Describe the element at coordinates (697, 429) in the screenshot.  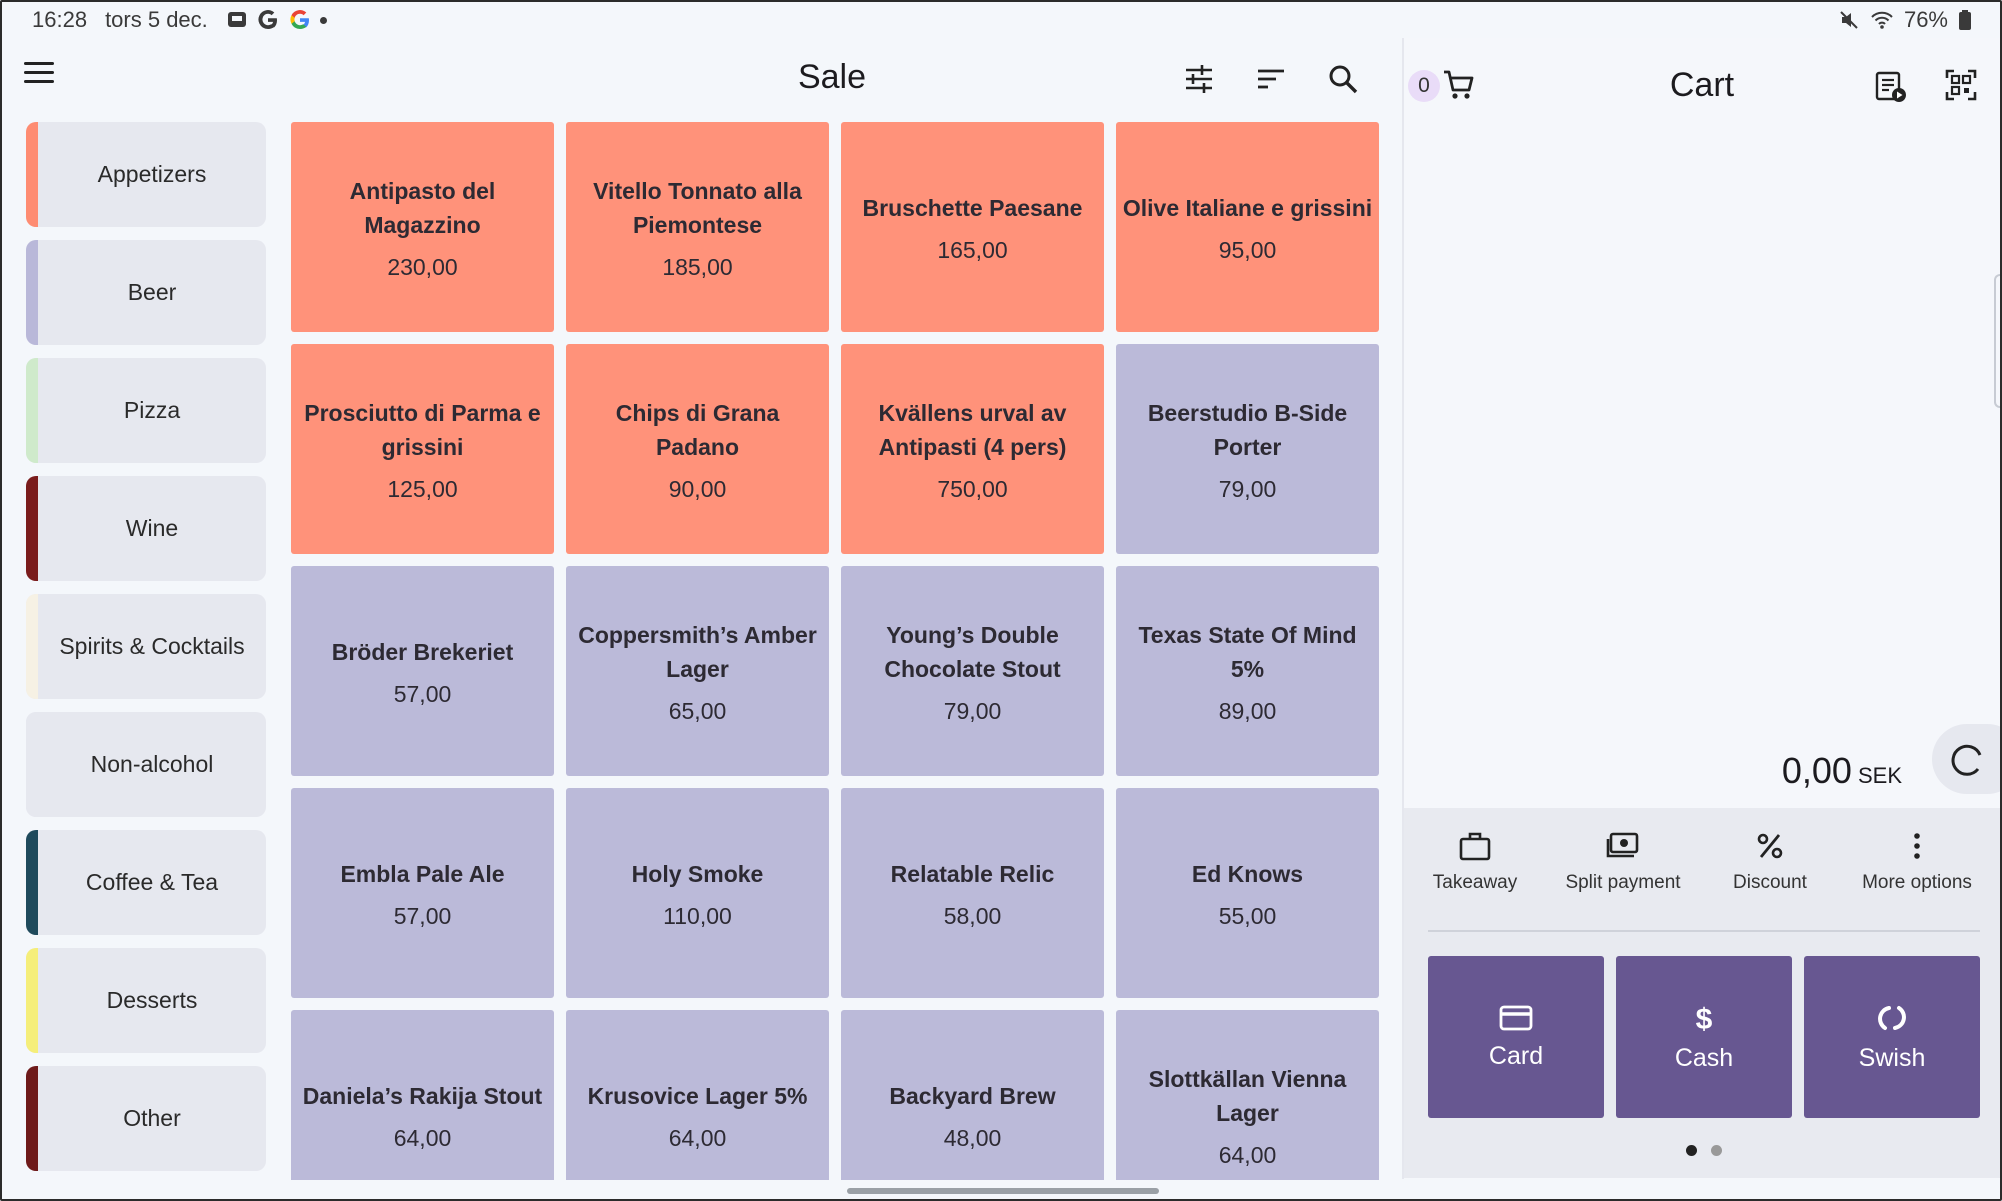
I see `product-name: Chips di Grana Padano` at that location.